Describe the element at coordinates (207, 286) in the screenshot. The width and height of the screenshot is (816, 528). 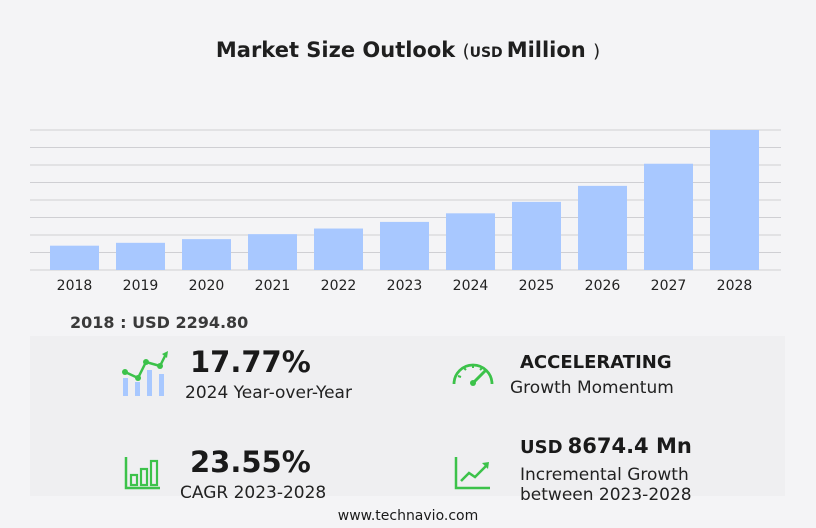
I see `x-tick-label: 2020` at that location.